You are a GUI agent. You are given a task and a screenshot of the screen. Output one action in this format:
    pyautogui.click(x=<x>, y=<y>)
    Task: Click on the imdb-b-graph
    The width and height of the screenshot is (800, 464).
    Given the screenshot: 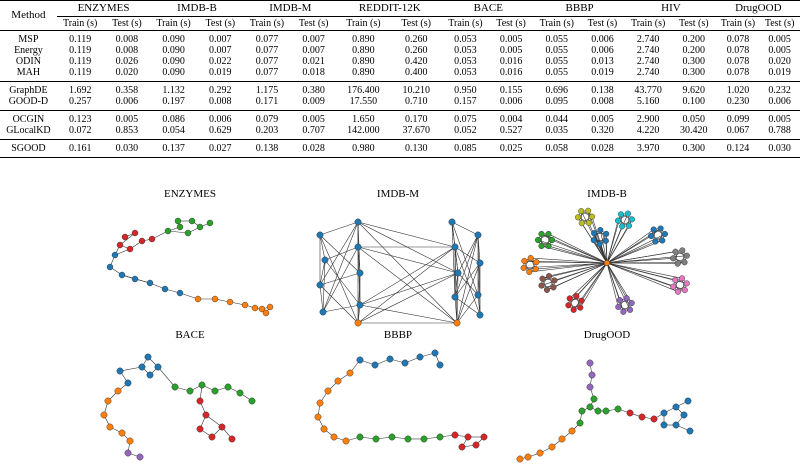 What is the action you would take?
    pyautogui.click(x=605, y=261)
    